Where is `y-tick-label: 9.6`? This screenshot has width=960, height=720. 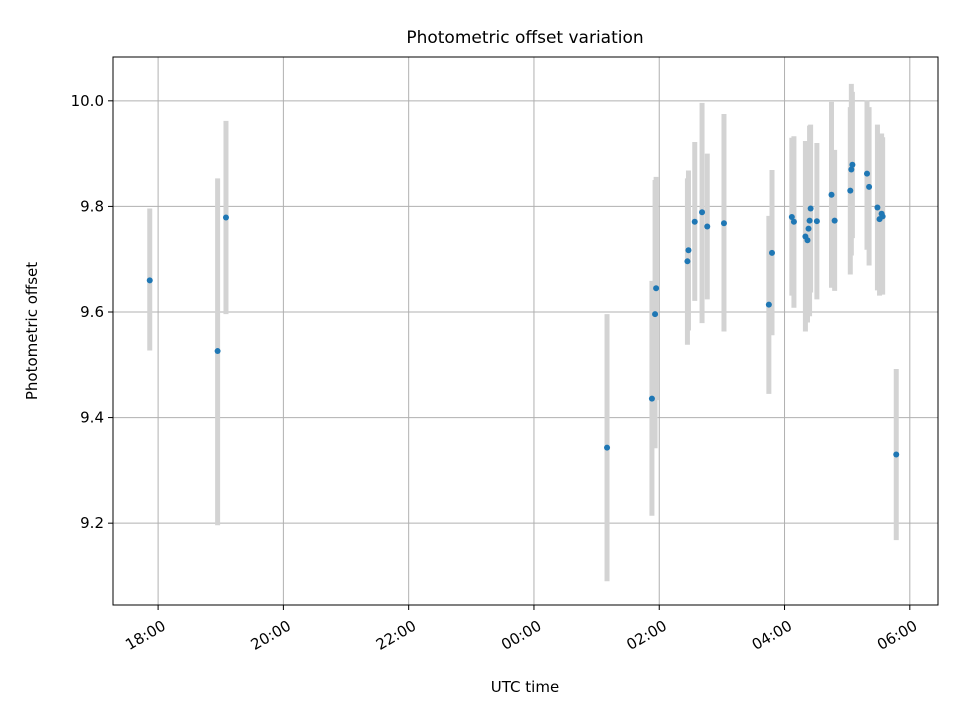
y-tick-label: 9.6 is located at coordinates (92, 312).